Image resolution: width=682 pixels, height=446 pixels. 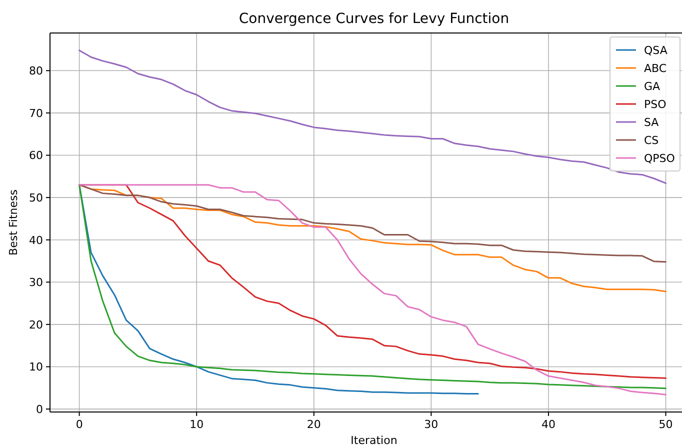 I want to click on y-tick-label: 50, so click(x=36, y=198).